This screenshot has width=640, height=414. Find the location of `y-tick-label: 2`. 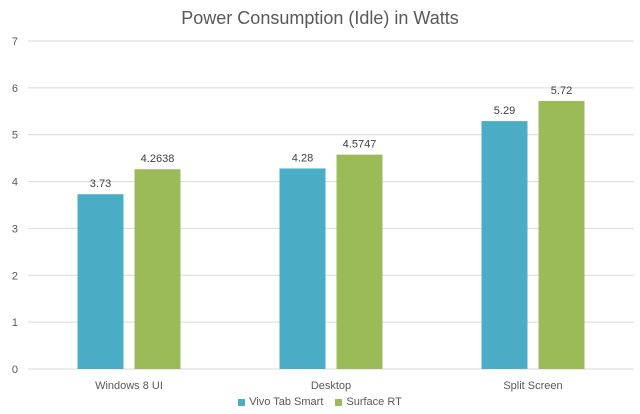

y-tick-label: 2 is located at coordinates (15, 276).